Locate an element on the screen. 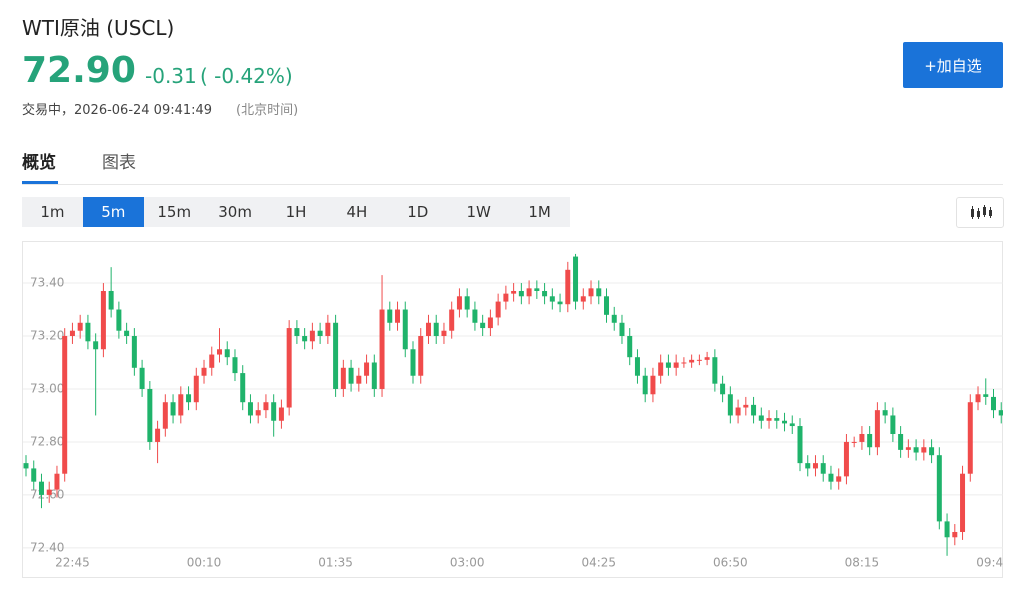  x-tick-label: 01:35 is located at coordinates (335, 563).